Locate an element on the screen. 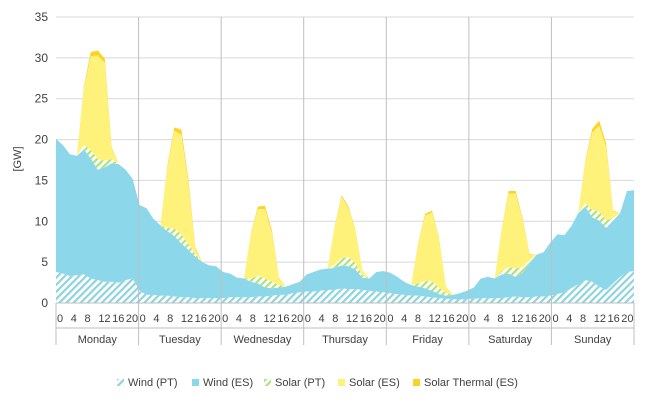 This screenshot has width=648, height=413. day-label: Monday is located at coordinates (98, 340).